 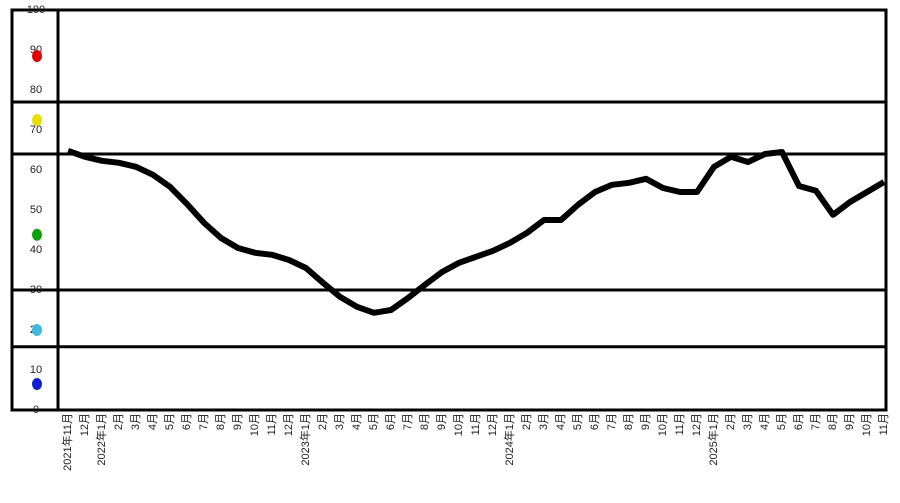 What do you see at coordinates (36, 90) in the screenshot?
I see `y-tick-label: 80` at bounding box center [36, 90].